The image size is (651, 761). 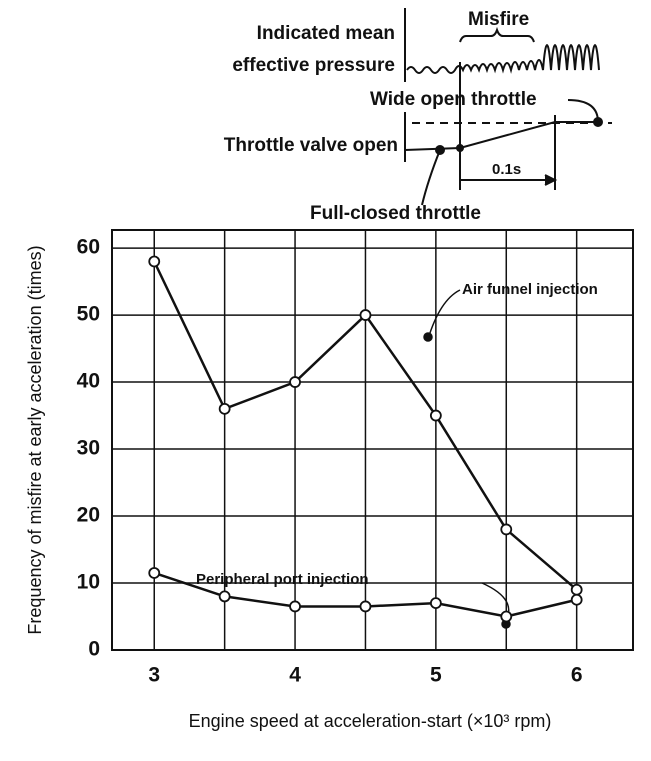 I want to click on x-tick-label: 6, so click(x=577, y=675).